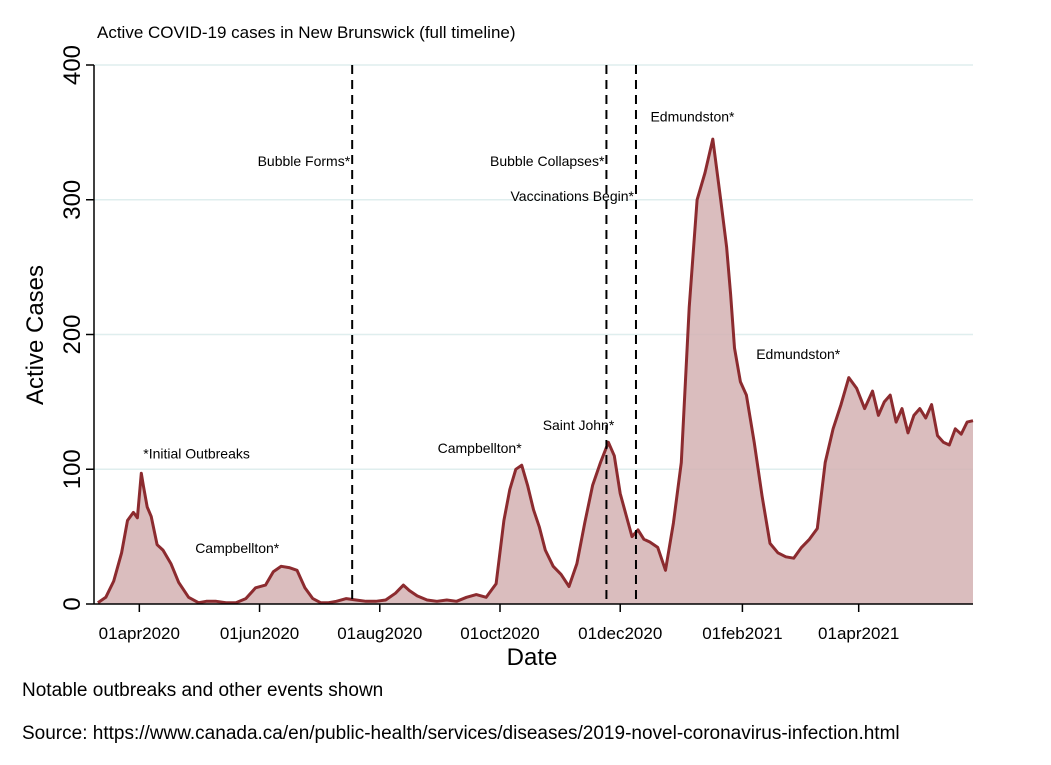  What do you see at coordinates (379, 633) in the screenshot?
I see `x-tick-label: 01aug2020` at bounding box center [379, 633].